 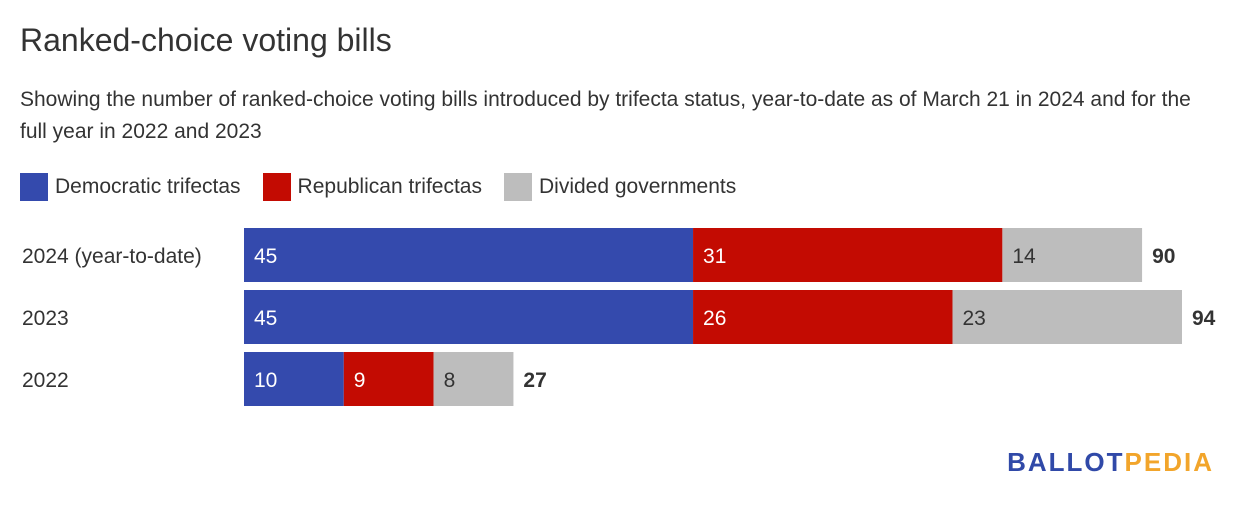 I want to click on category-label-2022: 2022, so click(x=45, y=380).